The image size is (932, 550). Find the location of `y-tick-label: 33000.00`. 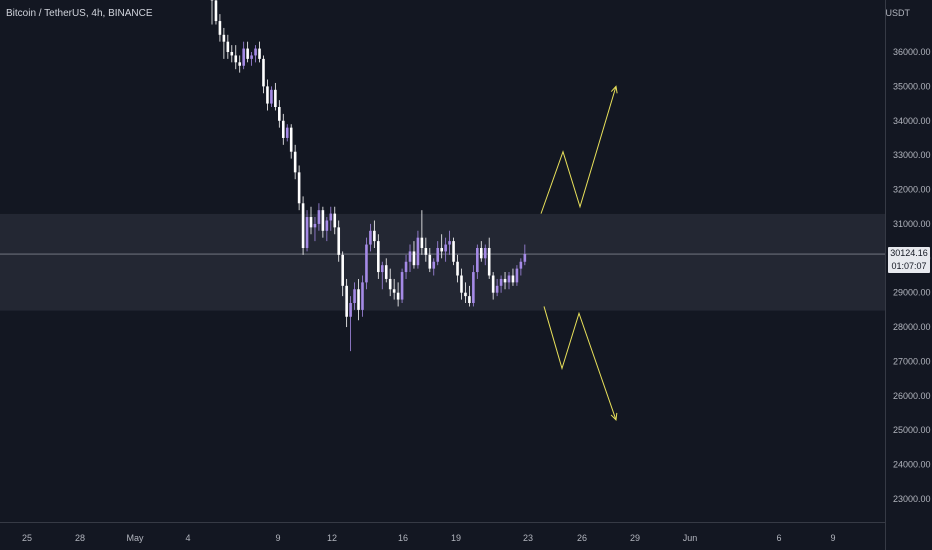

y-tick-label: 33000.00 is located at coordinates (912, 155).